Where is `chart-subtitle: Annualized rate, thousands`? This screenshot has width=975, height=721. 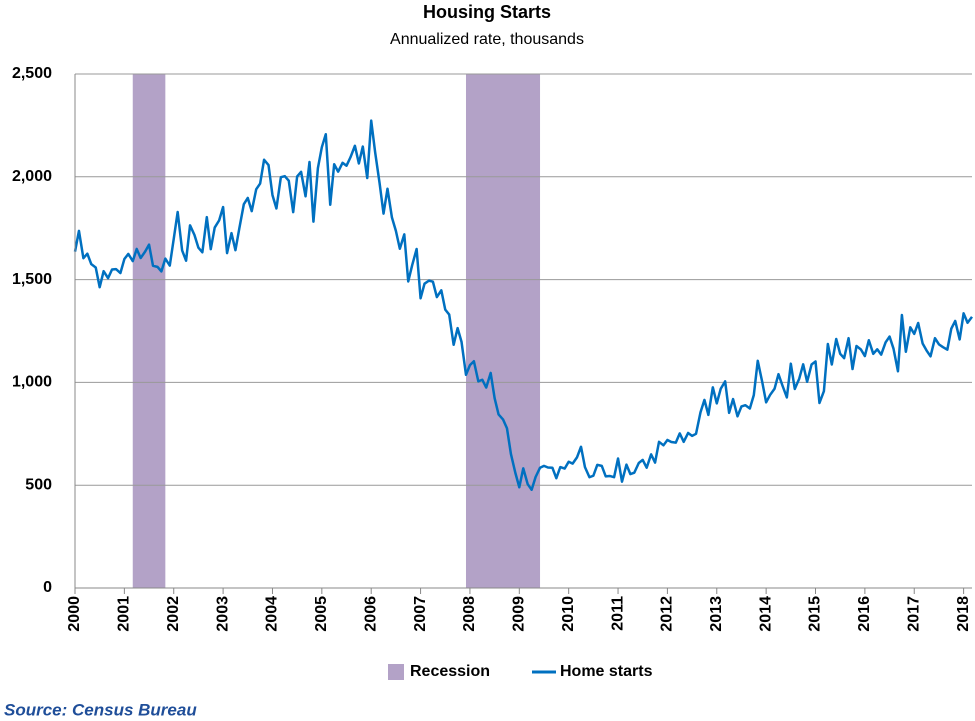 chart-subtitle: Annualized rate, thousands is located at coordinates (487, 39).